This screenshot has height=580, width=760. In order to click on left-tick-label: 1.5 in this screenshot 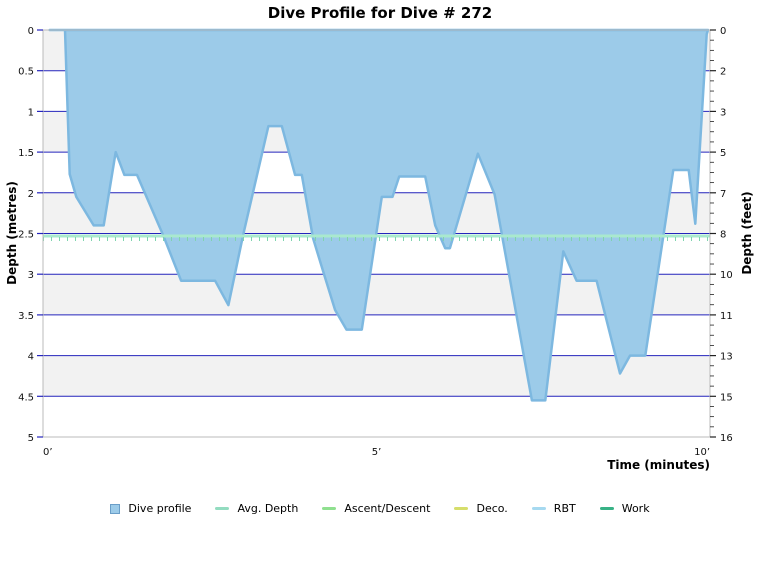, I will do `click(26, 153)`.